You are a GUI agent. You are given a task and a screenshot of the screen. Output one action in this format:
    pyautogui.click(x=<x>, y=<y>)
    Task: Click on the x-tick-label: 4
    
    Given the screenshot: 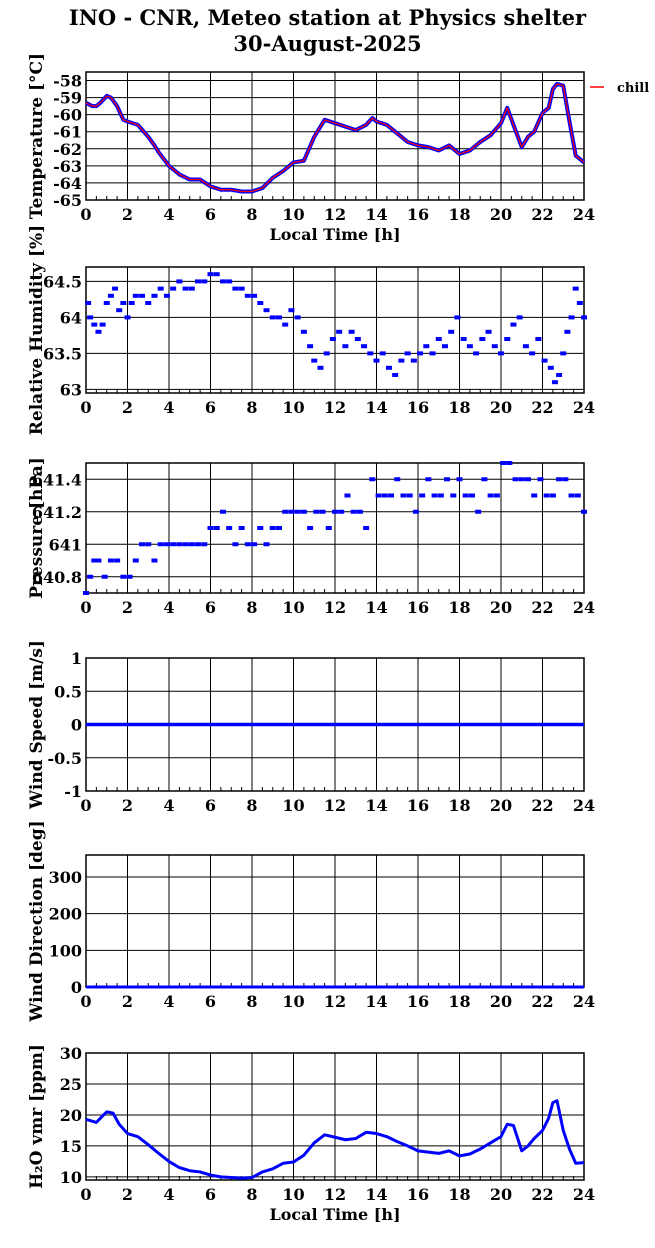 What is the action you would take?
    pyautogui.click(x=168, y=214)
    